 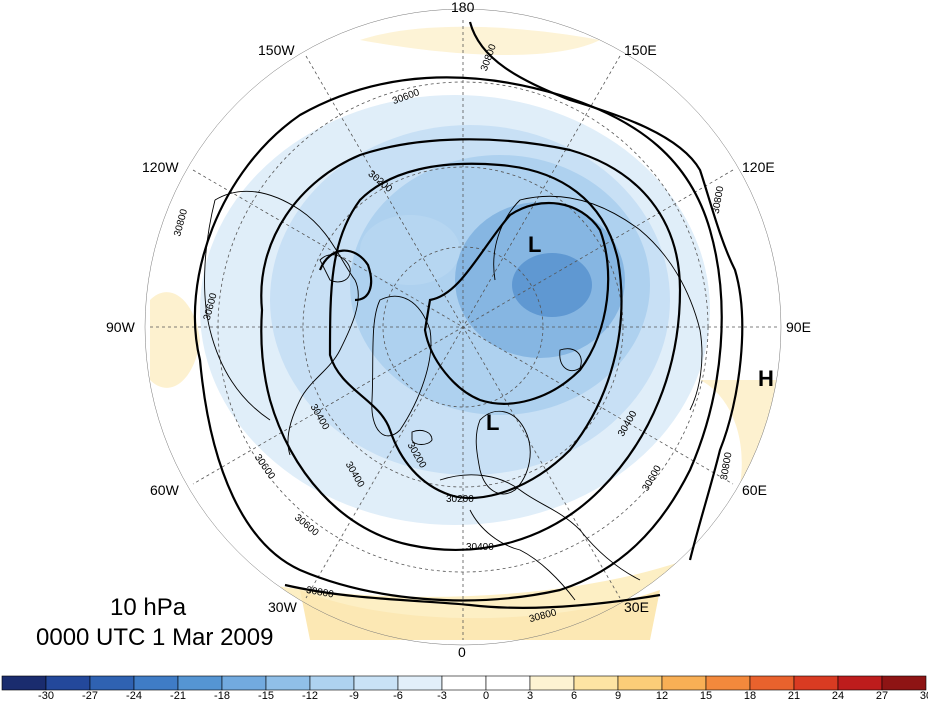 What do you see at coordinates (640, 50) in the screenshot?
I see `lon-label-150e: 150E` at bounding box center [640, 50].